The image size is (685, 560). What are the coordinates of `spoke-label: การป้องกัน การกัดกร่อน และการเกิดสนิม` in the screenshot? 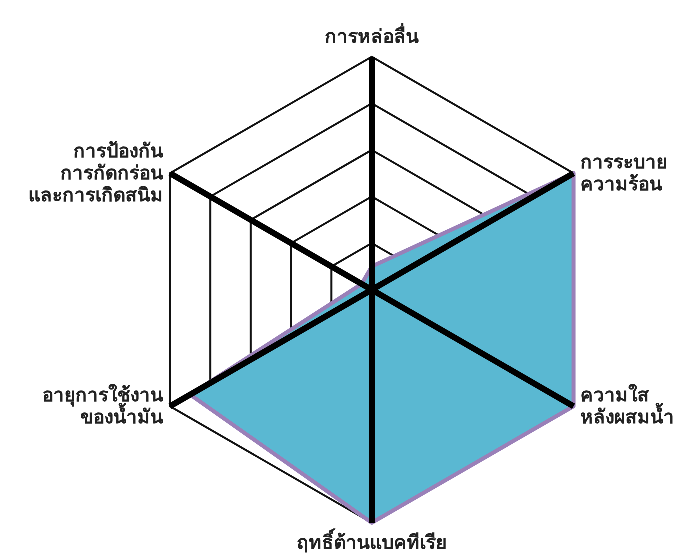 It's located at (96, 173).